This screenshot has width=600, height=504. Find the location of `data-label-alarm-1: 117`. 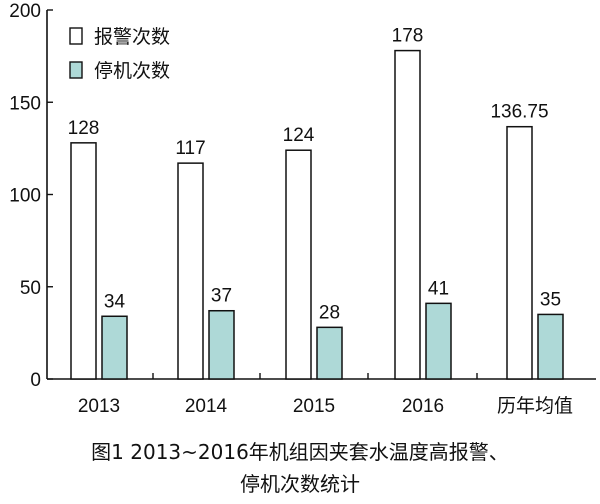

data-label-alarm-1: 117 is located at coordinates (190, 148).